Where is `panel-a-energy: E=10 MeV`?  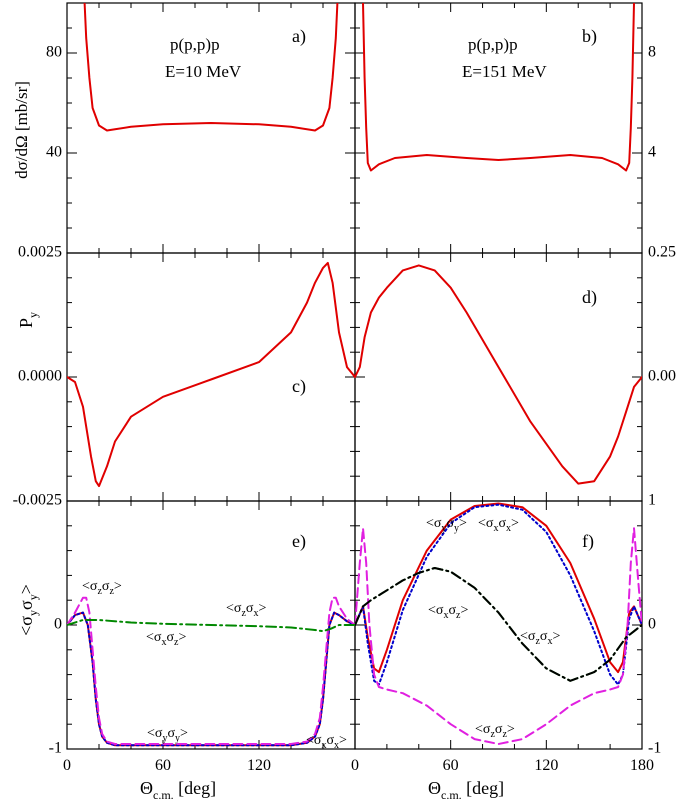 panel-a-energy: E=10 MeV is located at coordinates (203, 71).